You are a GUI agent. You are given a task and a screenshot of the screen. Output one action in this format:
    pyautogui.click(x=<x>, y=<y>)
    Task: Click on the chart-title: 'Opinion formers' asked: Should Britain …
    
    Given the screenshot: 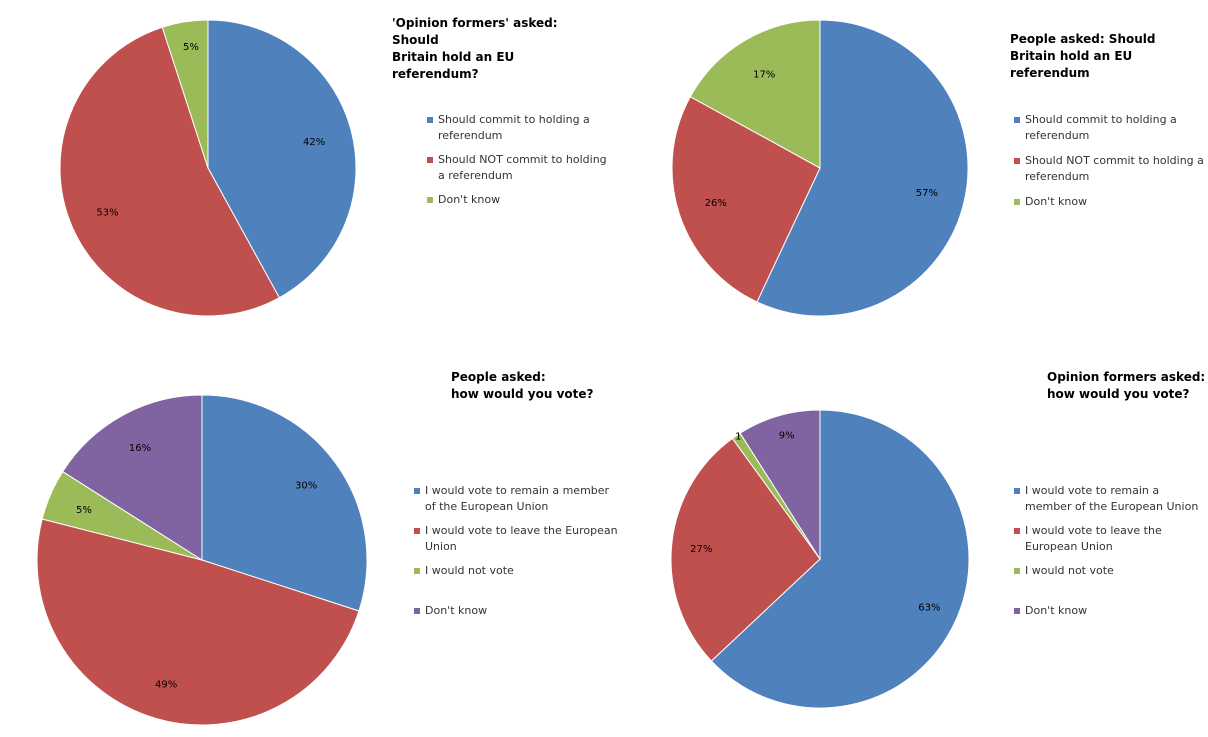 What is the action you would take?
    pyautogui.click(x=475, y=48)
    